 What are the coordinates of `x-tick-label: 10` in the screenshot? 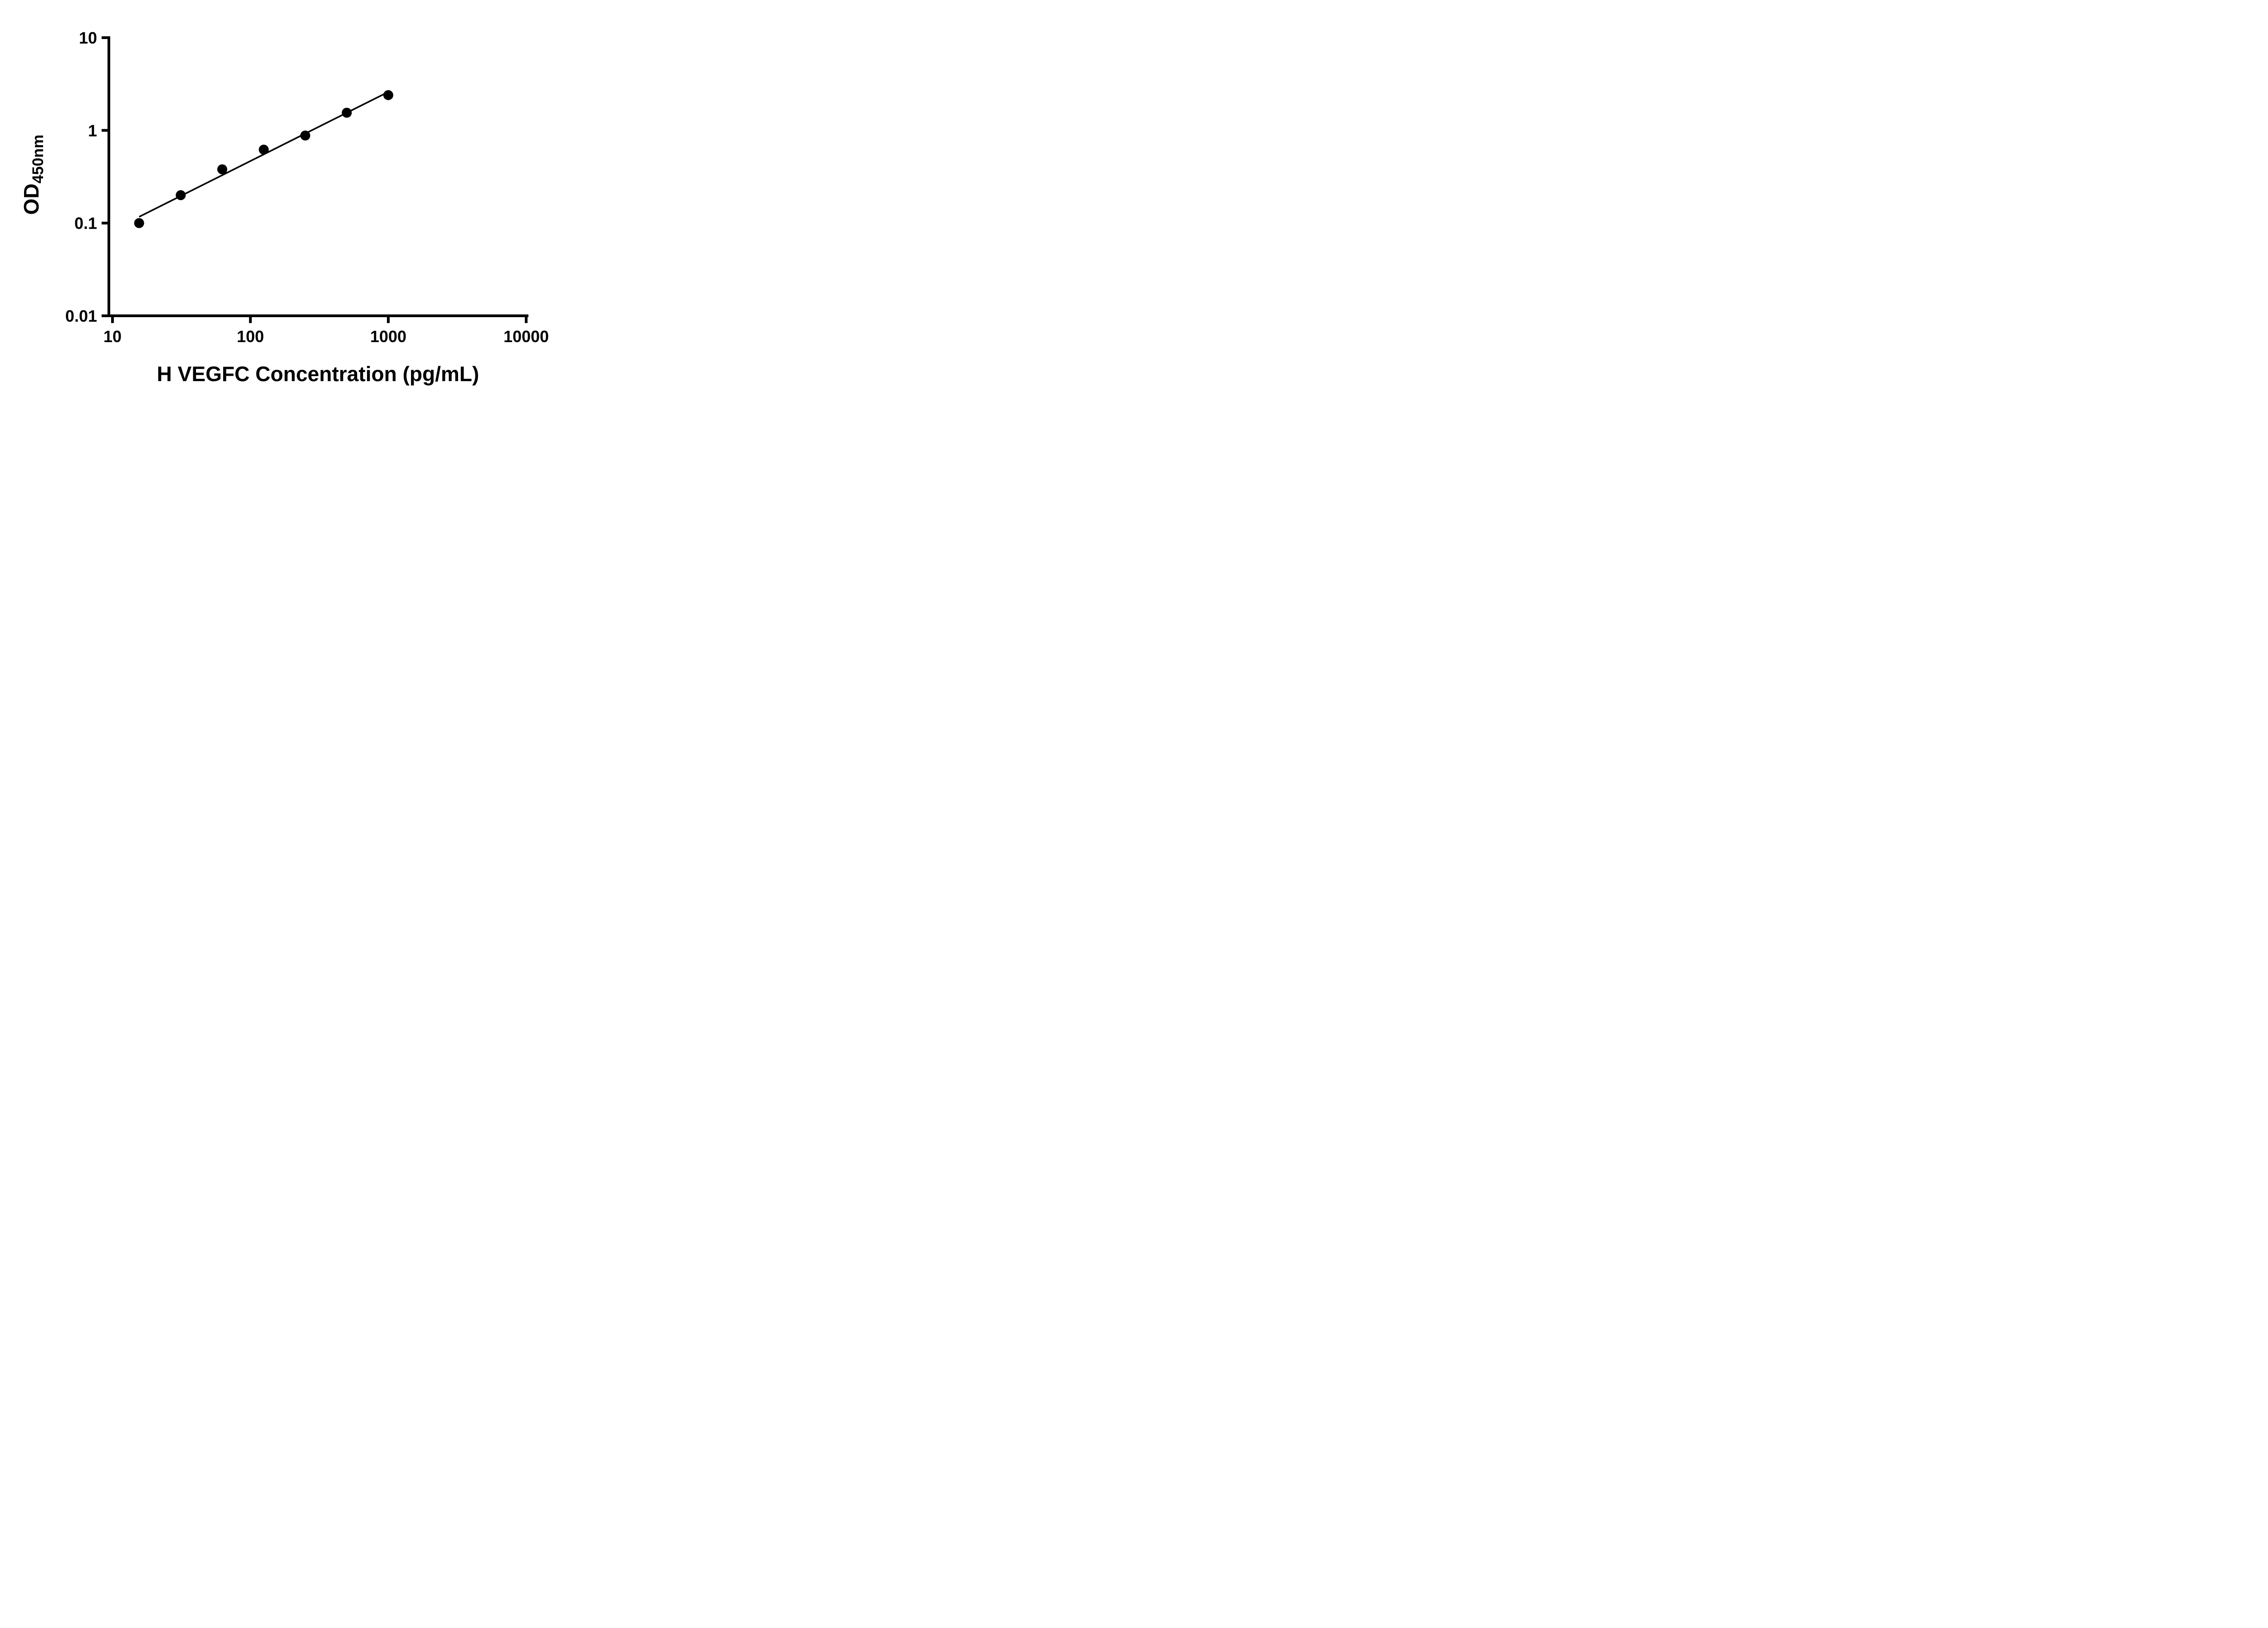 It's located at (113, 336).